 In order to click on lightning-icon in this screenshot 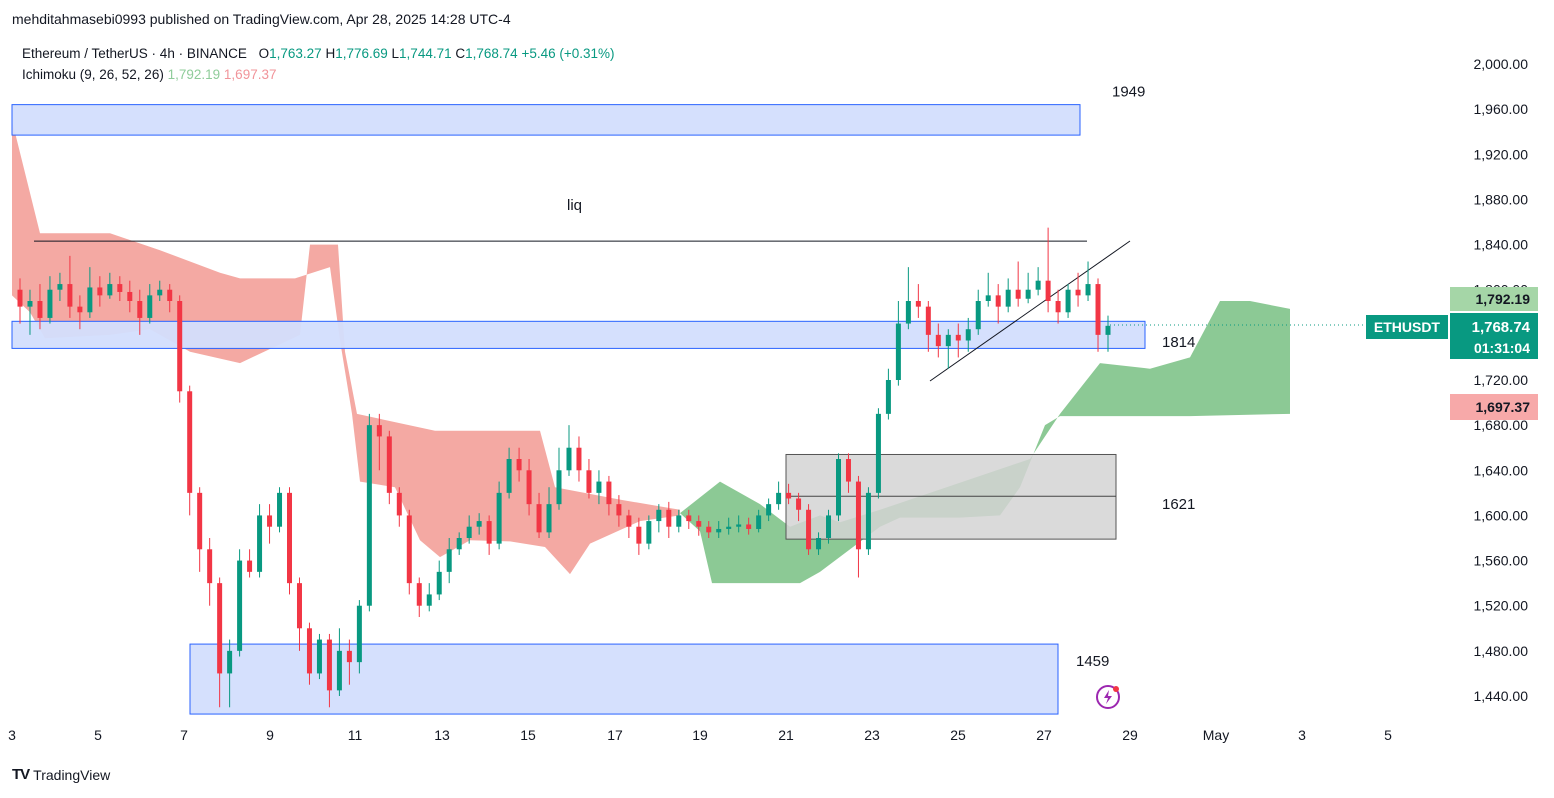, I will do `click(1108, 697)`.